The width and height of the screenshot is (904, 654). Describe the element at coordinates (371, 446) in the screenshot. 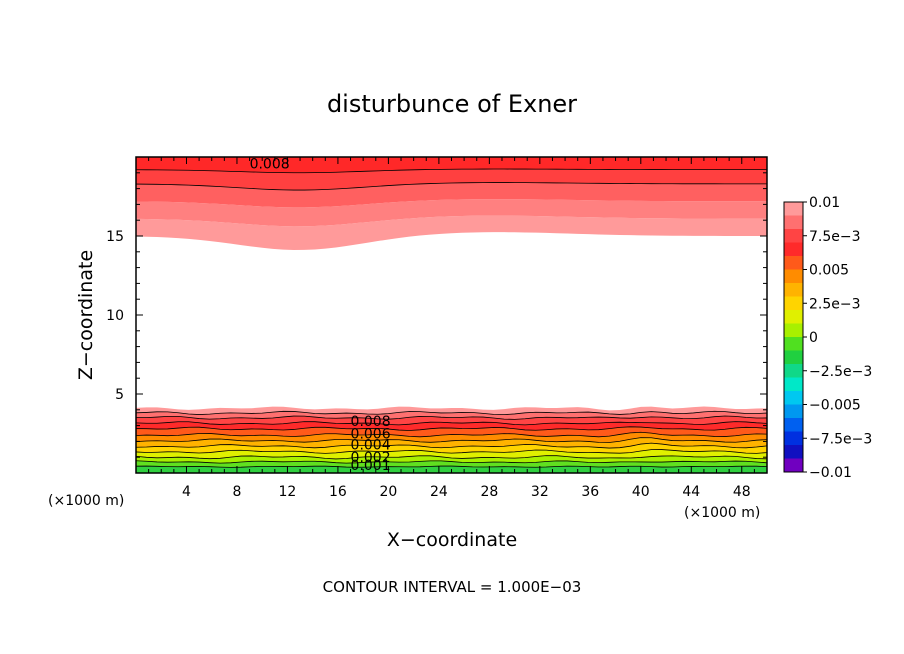

I see `contour-label: 0.004` at that location.